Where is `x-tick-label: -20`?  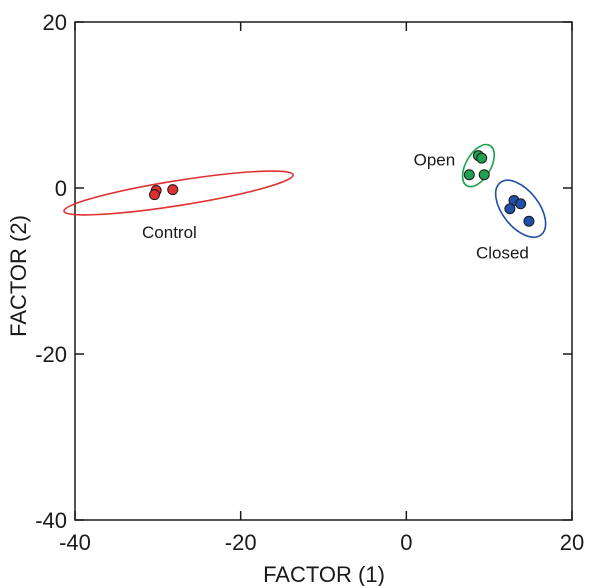
x-tick-label: -20 is located at coordinates (241, 542).